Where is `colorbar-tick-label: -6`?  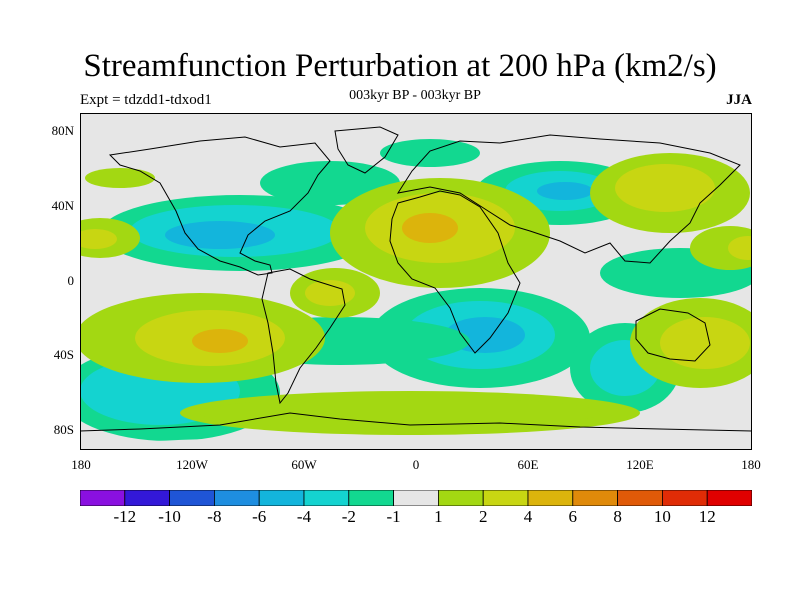
colorbar-tick-label: -6 is located at coordinates (259, 516).